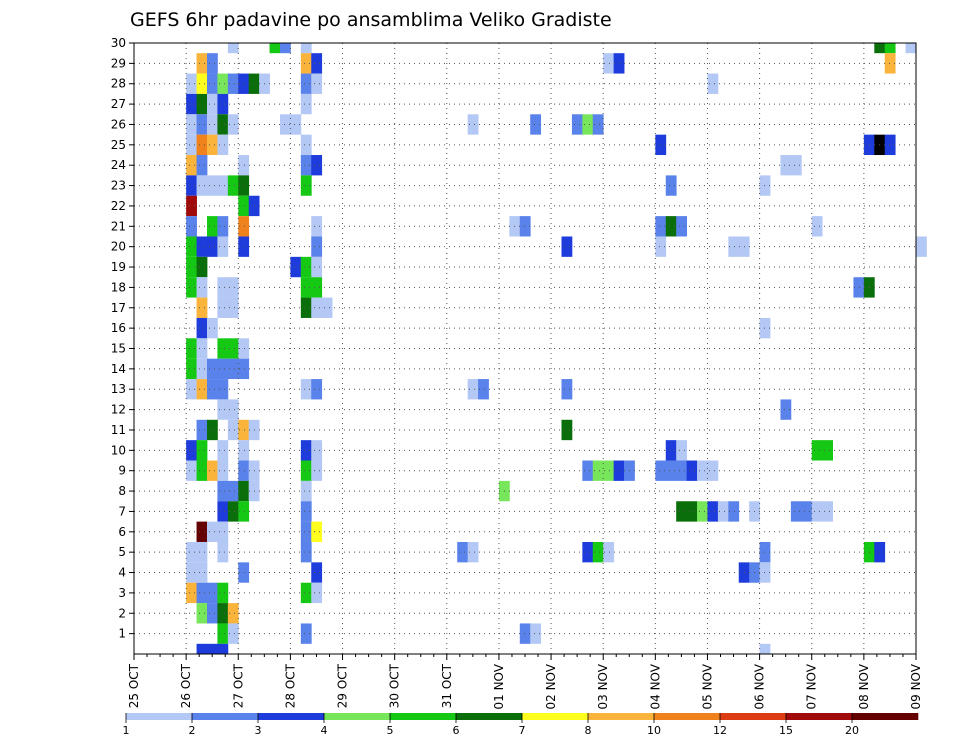 The width and height of the screenshot is (960, 742). What do you see at coordinates (588, 730) in the screenshot?
I see `legend-label: 8` at bounding box center [588, 730].